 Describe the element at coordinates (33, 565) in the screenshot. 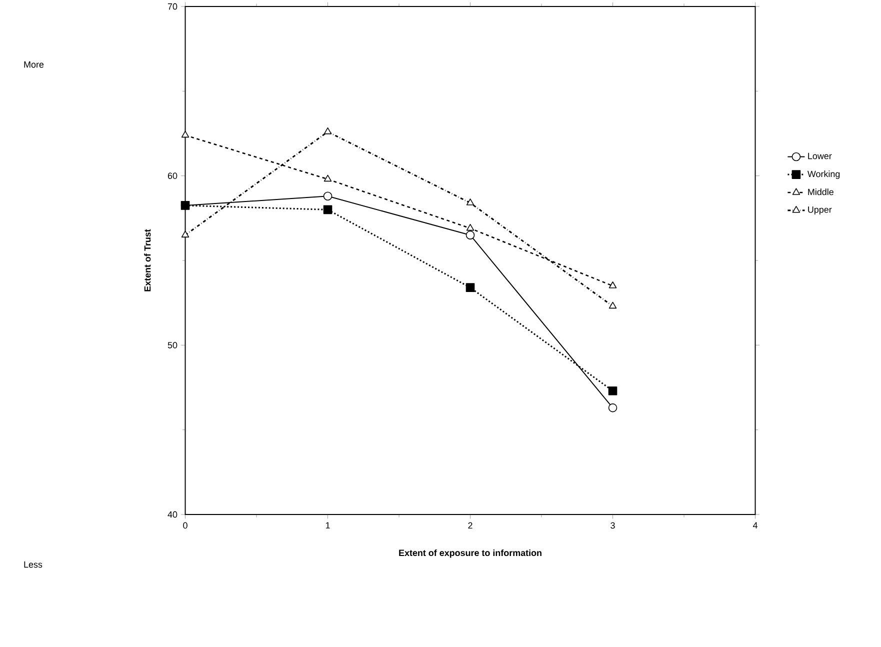

I see `text: Less` at that location.